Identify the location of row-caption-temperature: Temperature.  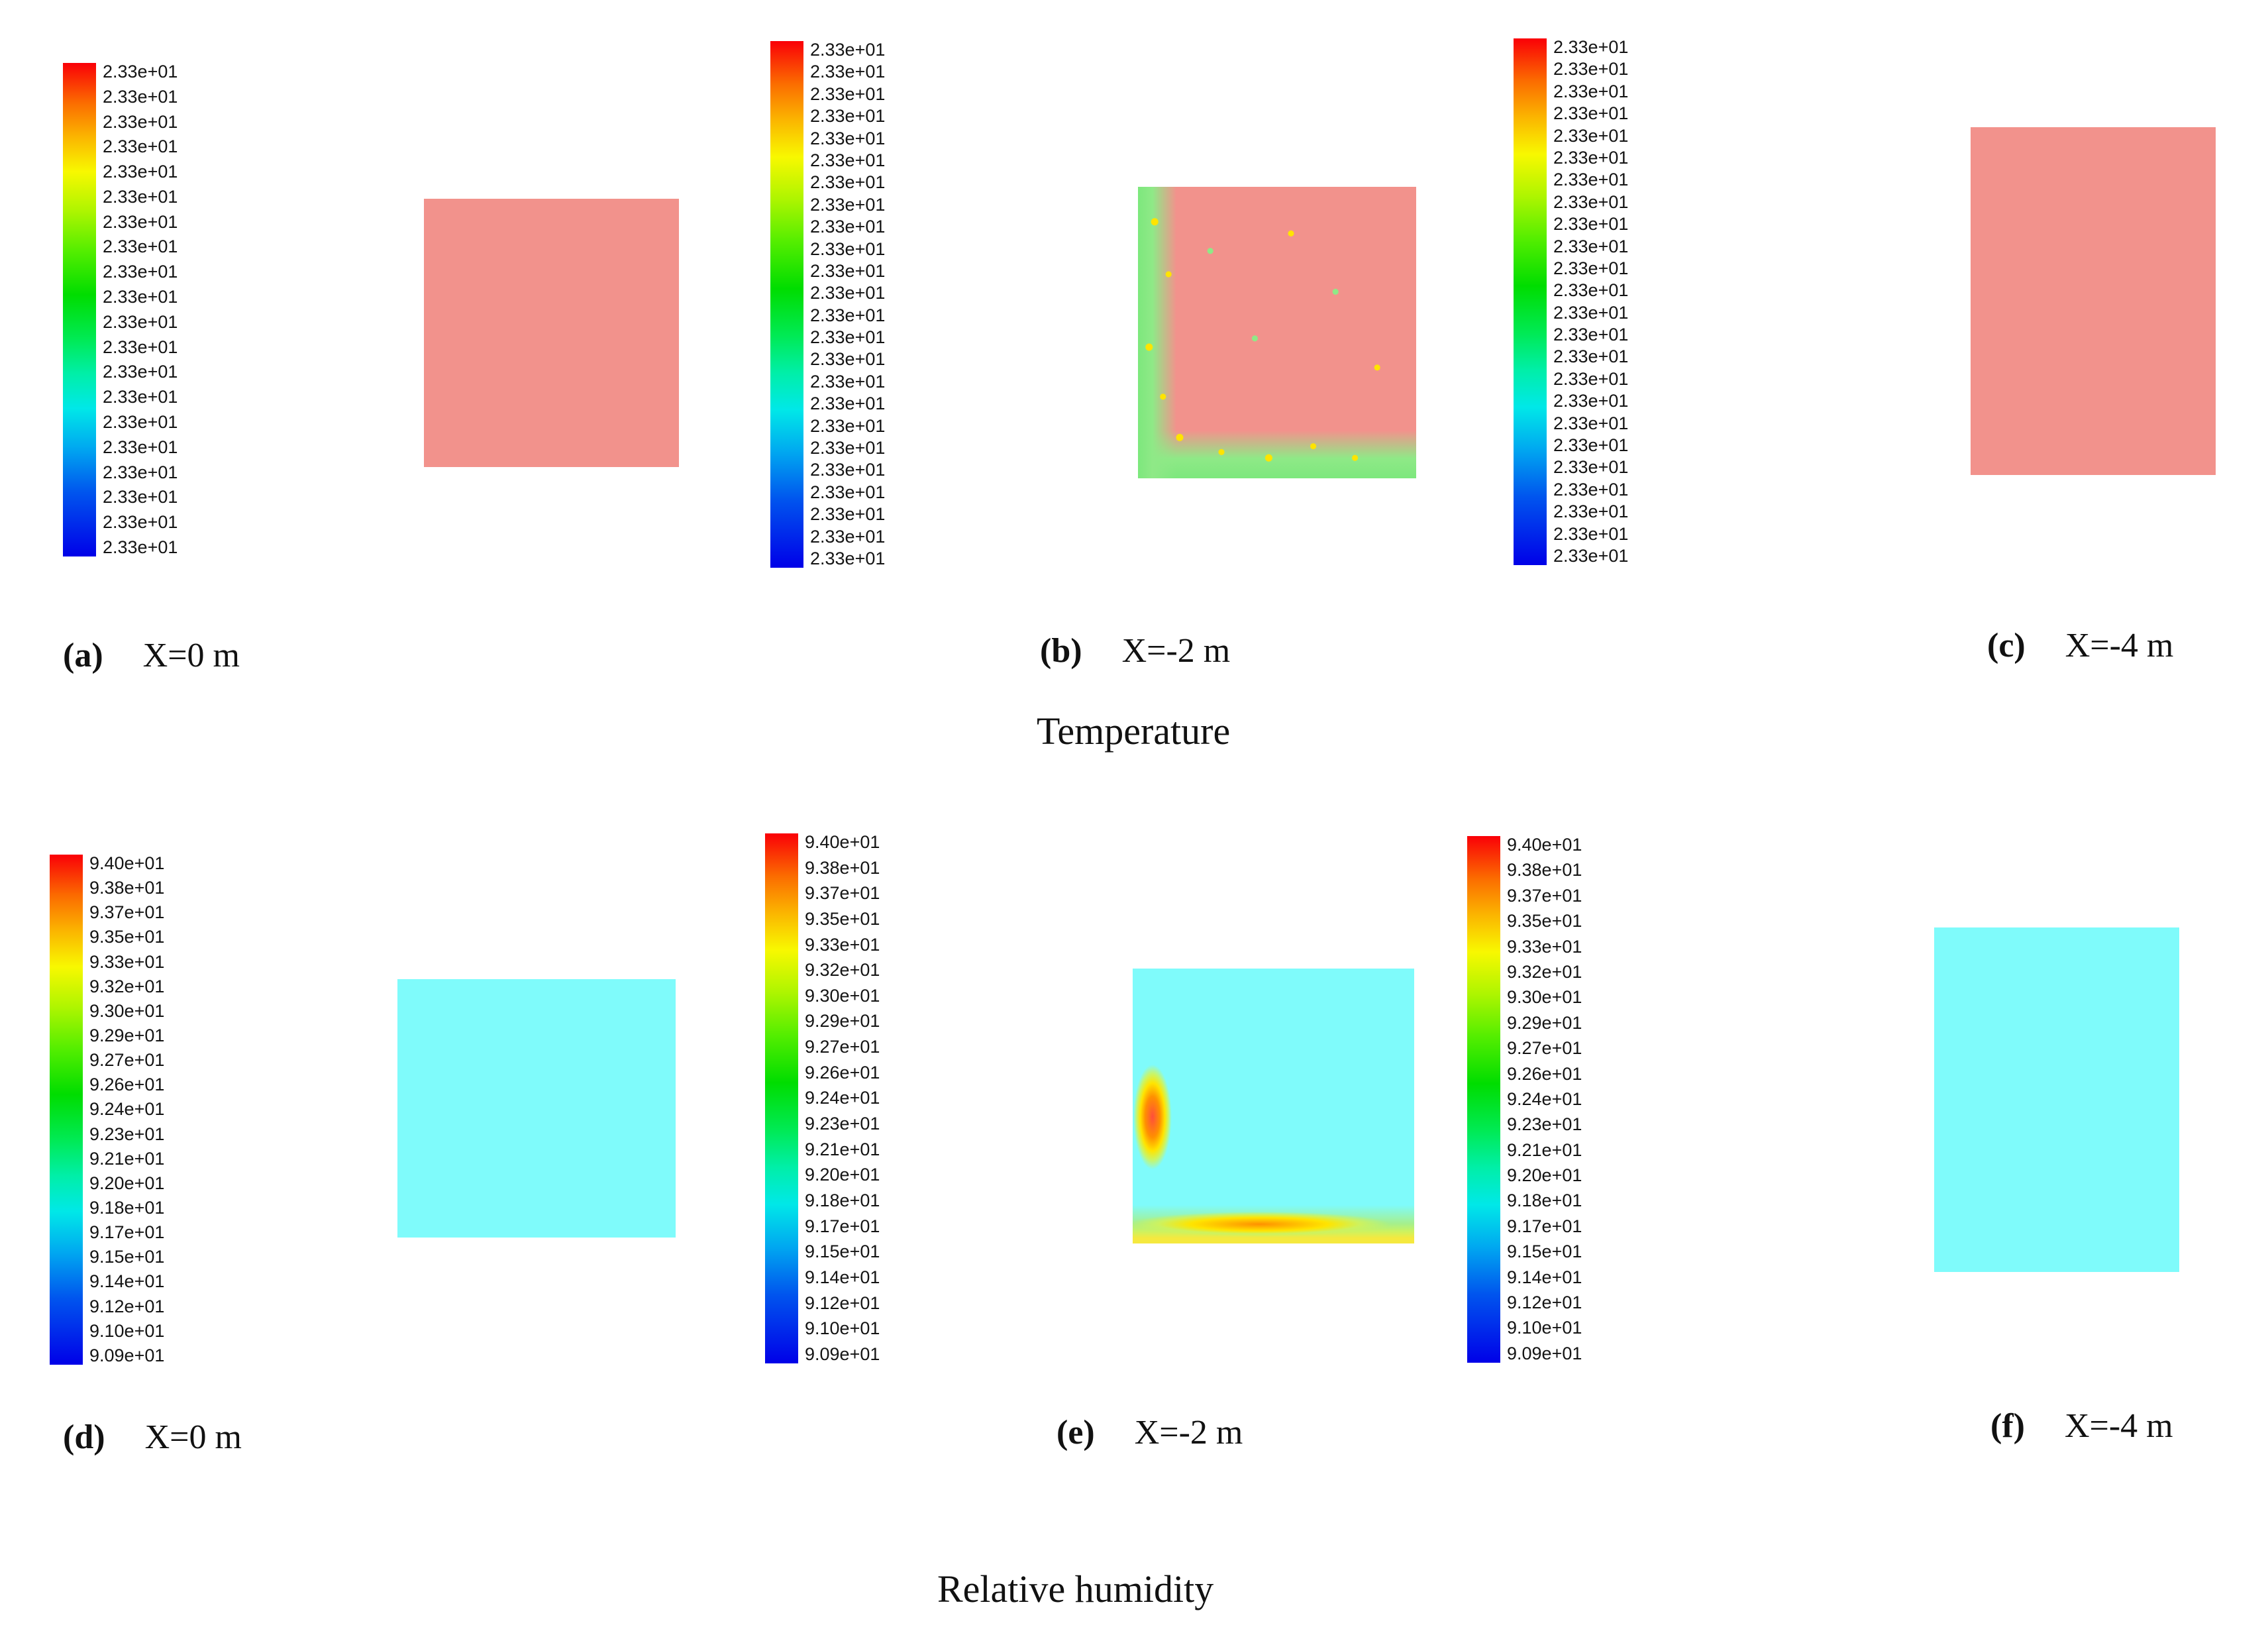
(1134, 731).